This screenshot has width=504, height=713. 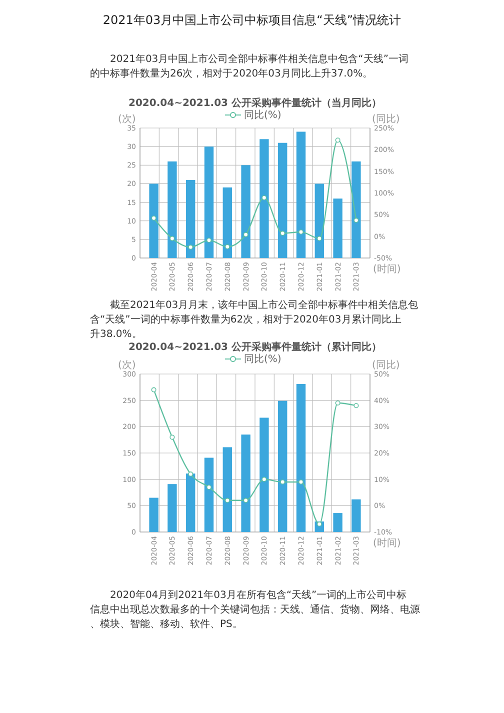 I want to click on text: 2021年03月中国上市公司全部中标事件相关信息中包含“天线”一词的中标事件数量为26次，相对于2020年03月同比上升37.0%。, so click(x=249, y=66).